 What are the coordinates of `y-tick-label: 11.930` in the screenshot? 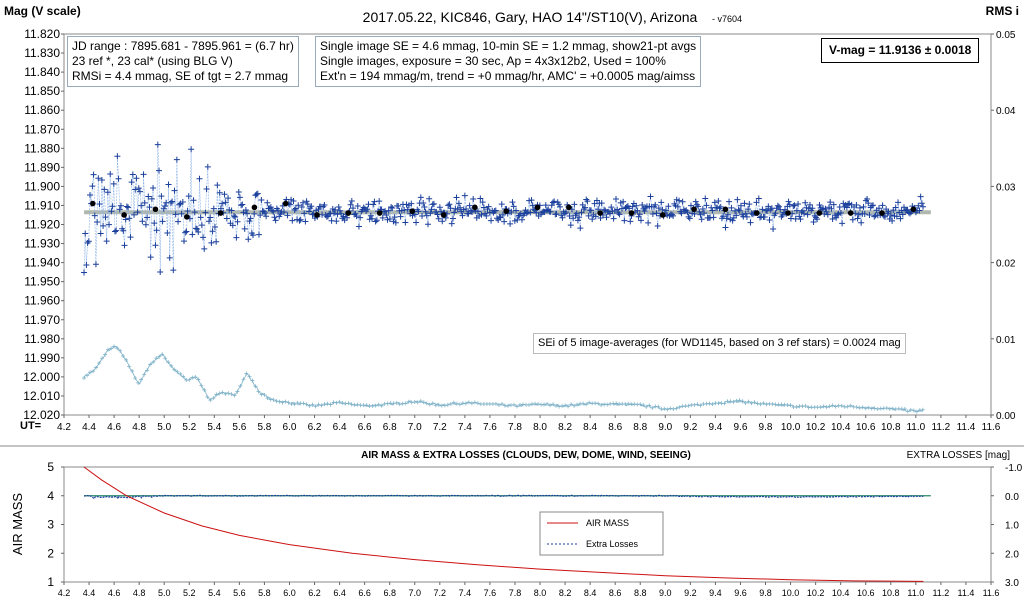 It's located at (42, 244).